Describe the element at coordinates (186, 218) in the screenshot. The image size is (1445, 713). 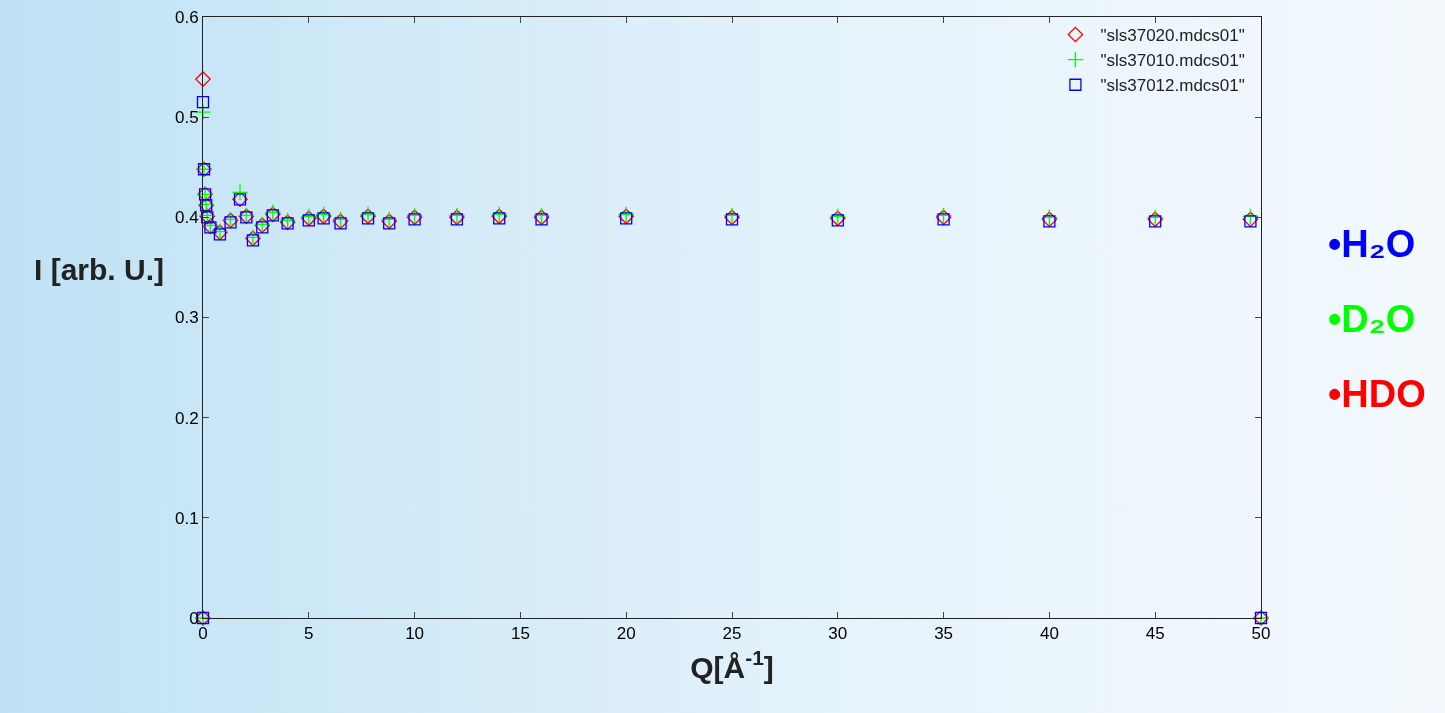
I see `y-tick-label: 0.4` at that location.